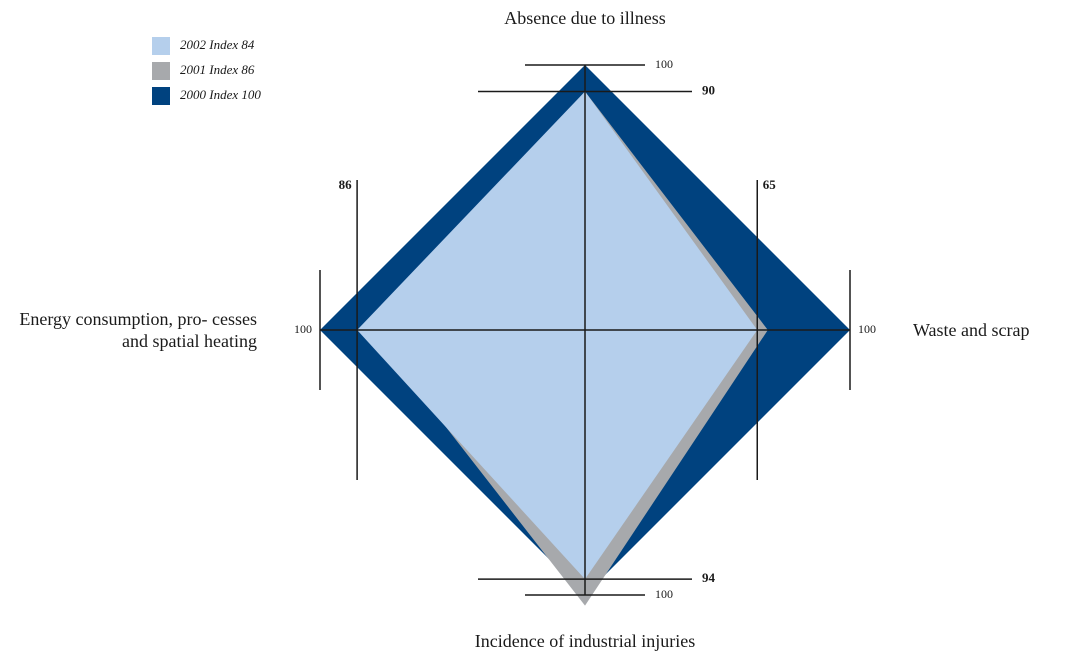 The height and width of the screenshot is (659, 1067). Describe the element at coordinates (585, 641) in the screenshot. I see `category-label: Incidence of industrial injuries` at that location.